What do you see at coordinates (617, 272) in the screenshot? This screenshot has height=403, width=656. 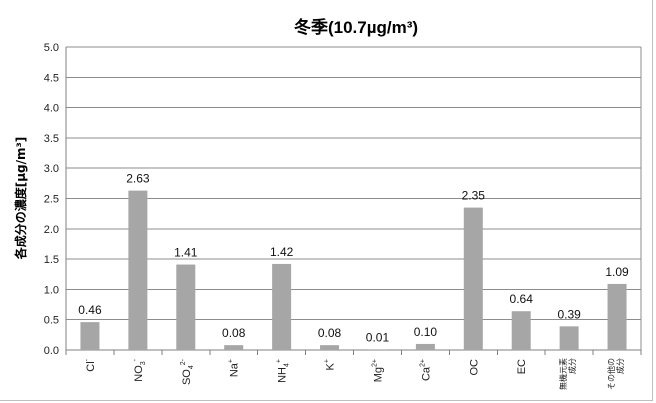 I see `data-label: 1.09` at bounding box center [617, 272].